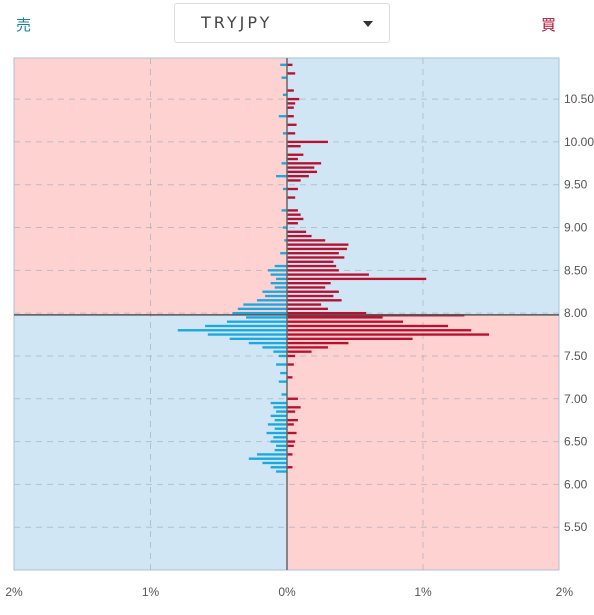 The width and height of the screenshot is (594, 615). Describe the element at coordinates (576, 185) in the screenshot. I see `price-tick-label: 9.50` at that location.